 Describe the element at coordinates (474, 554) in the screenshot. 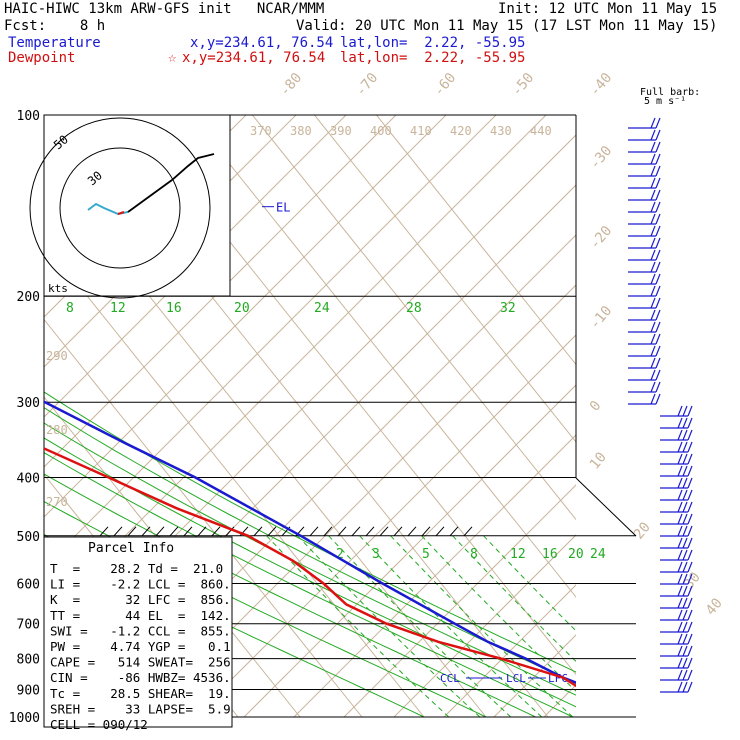

I see `mixing-ratio-label: 8` at that location.